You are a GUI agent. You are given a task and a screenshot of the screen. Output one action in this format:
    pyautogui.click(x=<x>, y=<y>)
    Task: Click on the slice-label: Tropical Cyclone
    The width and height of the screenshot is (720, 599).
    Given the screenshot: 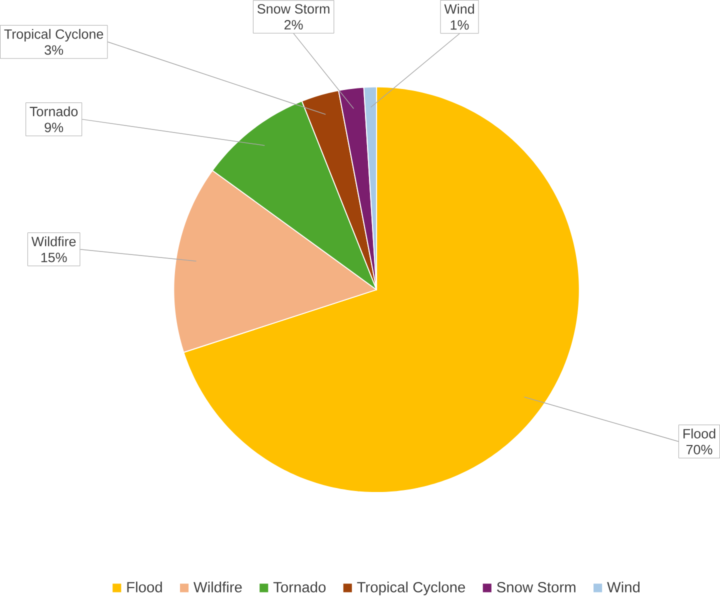 What is the action you would take?
    pyautogui.click(x=54, y=35)
    